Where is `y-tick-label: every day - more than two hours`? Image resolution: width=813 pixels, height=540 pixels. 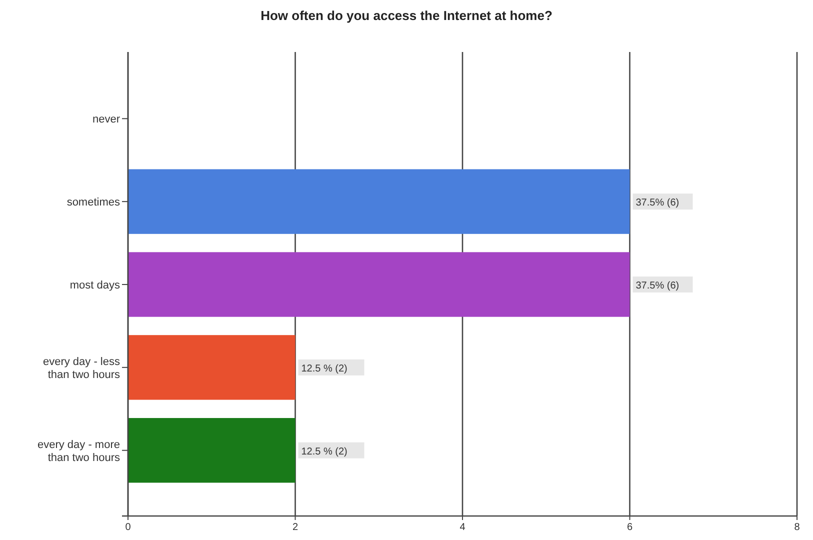 y-tick-label: every day - more than two hours is located at coordinates (78, 451).